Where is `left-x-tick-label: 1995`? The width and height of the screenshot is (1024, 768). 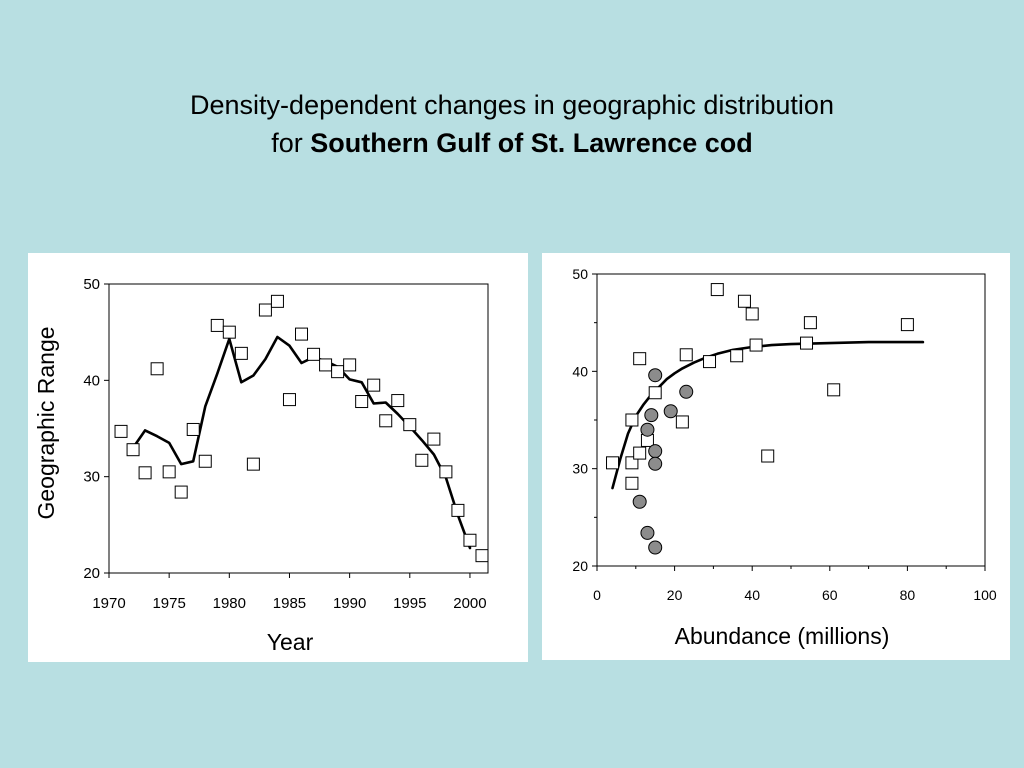 left-x-tick-label: 1995 is located at coordinates (409, 603).